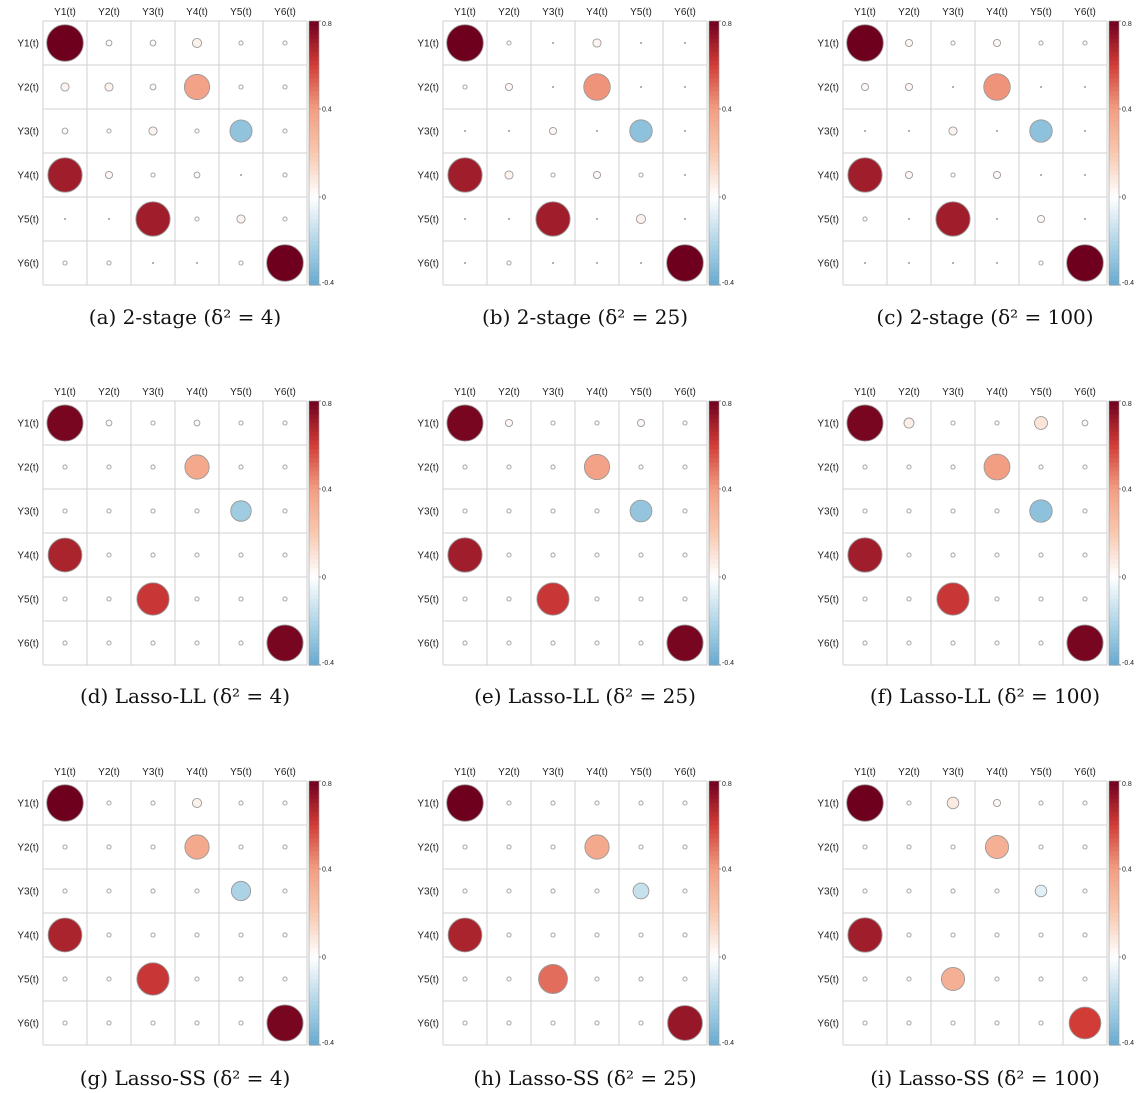  What do you see at coordinates (1114, 913) in the screenshot?
I see `colorbar-frame` at bounding box center [1114, 913].